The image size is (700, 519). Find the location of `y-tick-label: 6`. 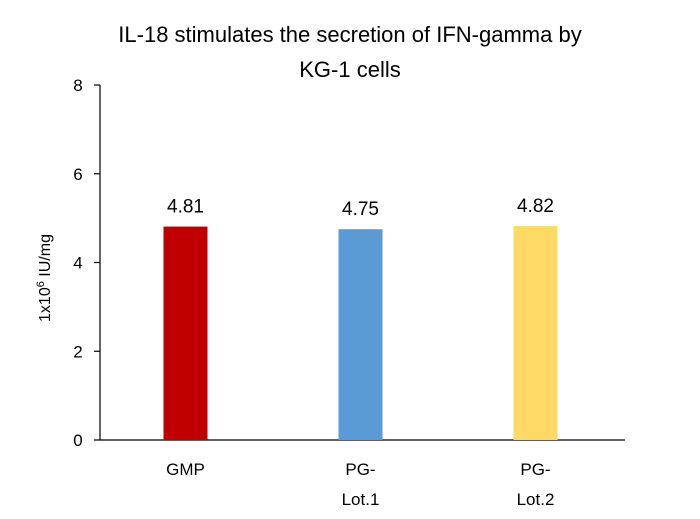

y-tick-label: 6 is located at coordinates (77, 174).